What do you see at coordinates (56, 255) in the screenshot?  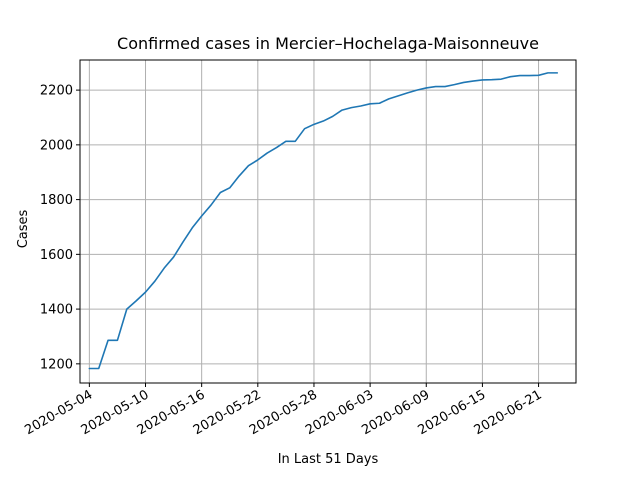 I see `y-tick-label: 1600` at bounding box center [56, 255].